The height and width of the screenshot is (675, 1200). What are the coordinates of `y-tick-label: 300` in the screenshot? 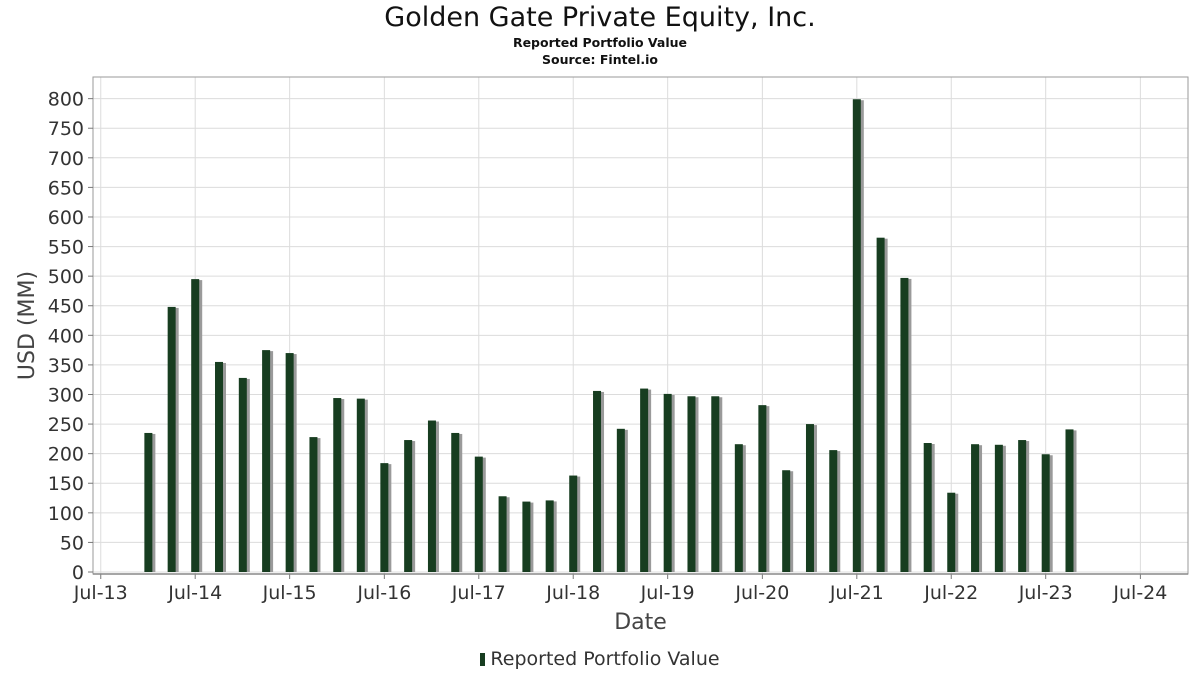 It's located at (66, 395).